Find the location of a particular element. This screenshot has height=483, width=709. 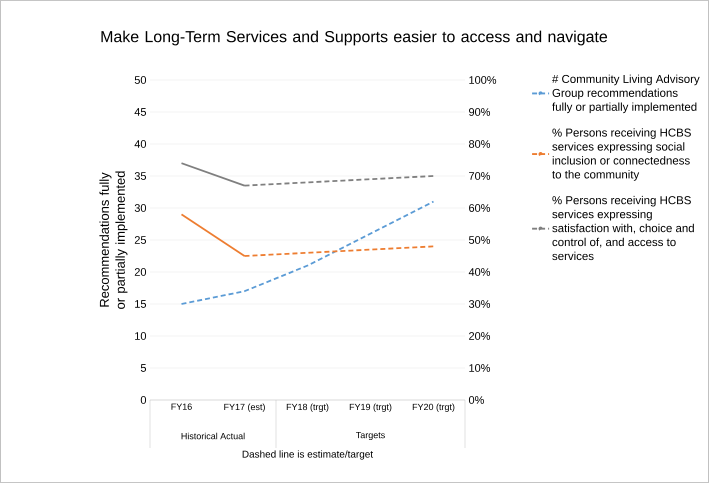

y-axis-title: Recommendations fully or partially implemented is located at coordinates (113, 240).